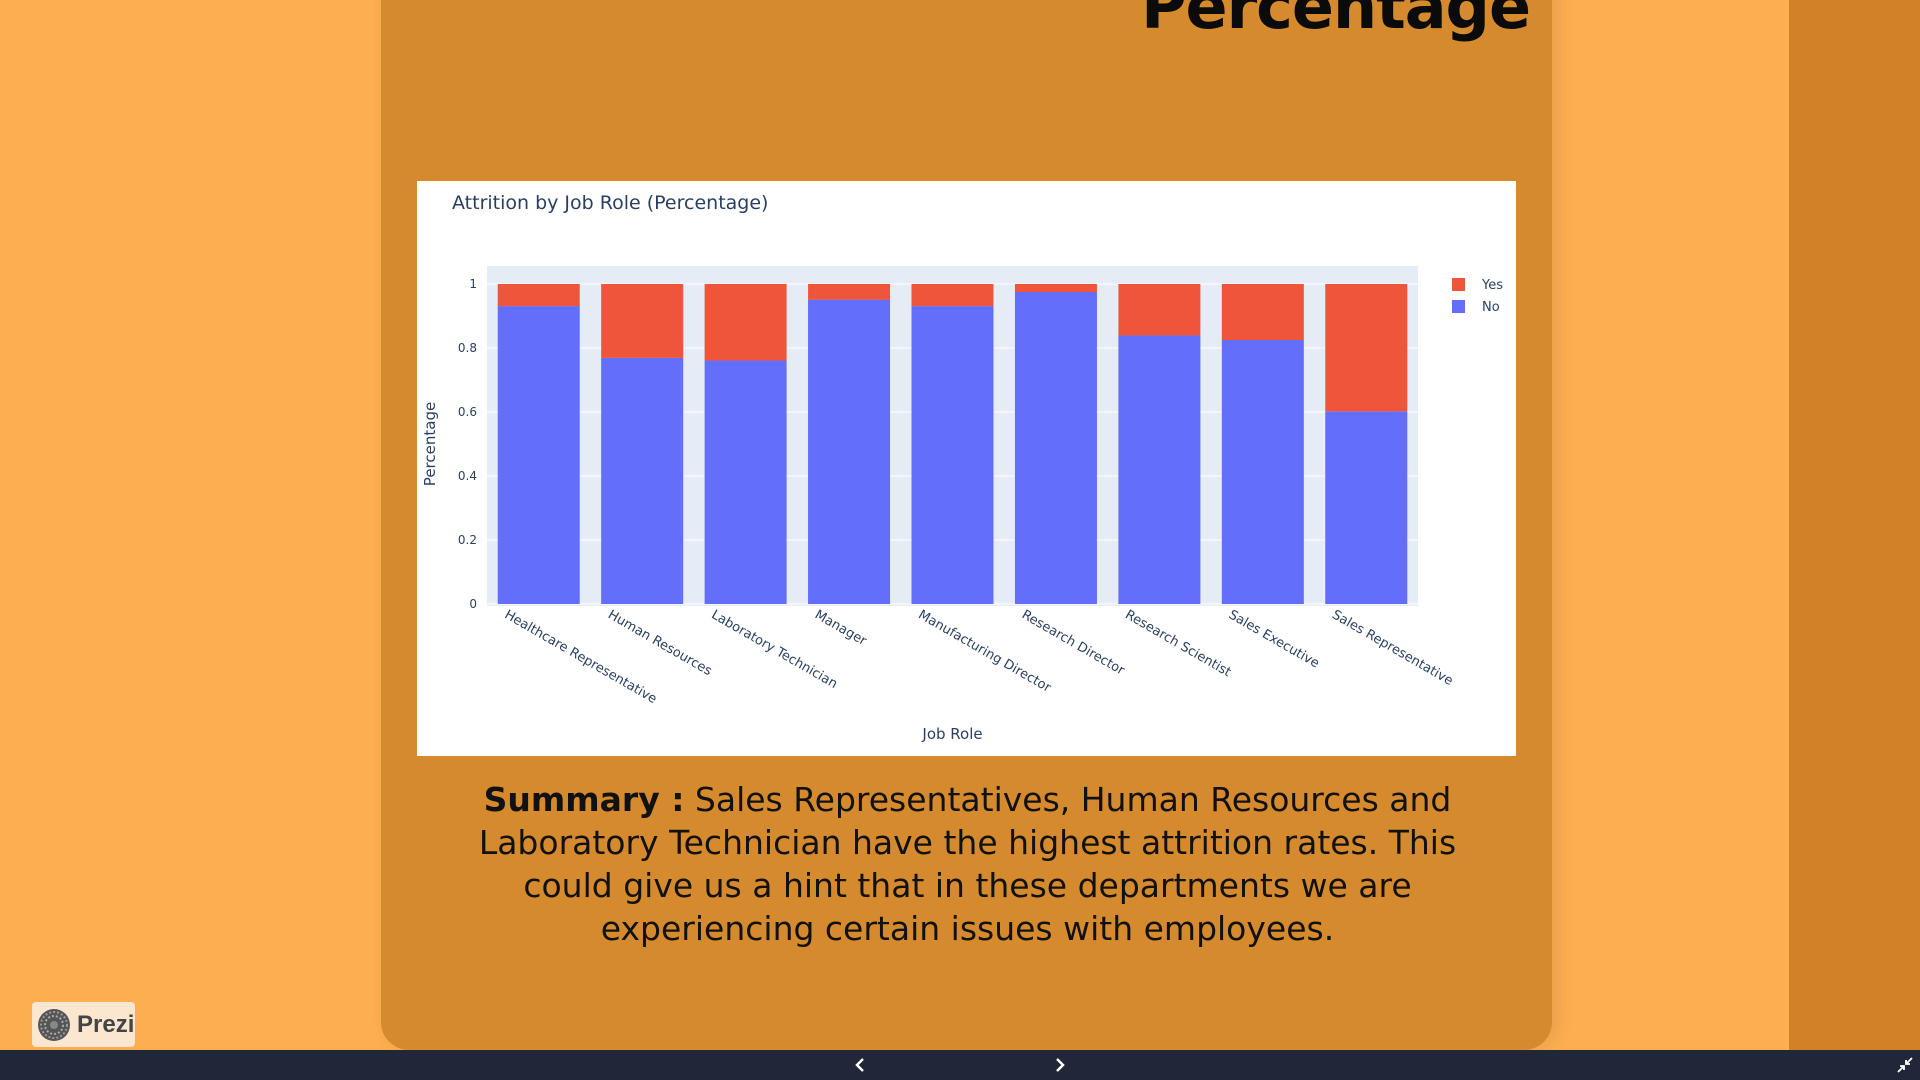 This screenshot has width=1920, height=1080. Describe the element at coordinates (1336, 21) in the screenshot. I see `slide-title: Percentage` at that location.